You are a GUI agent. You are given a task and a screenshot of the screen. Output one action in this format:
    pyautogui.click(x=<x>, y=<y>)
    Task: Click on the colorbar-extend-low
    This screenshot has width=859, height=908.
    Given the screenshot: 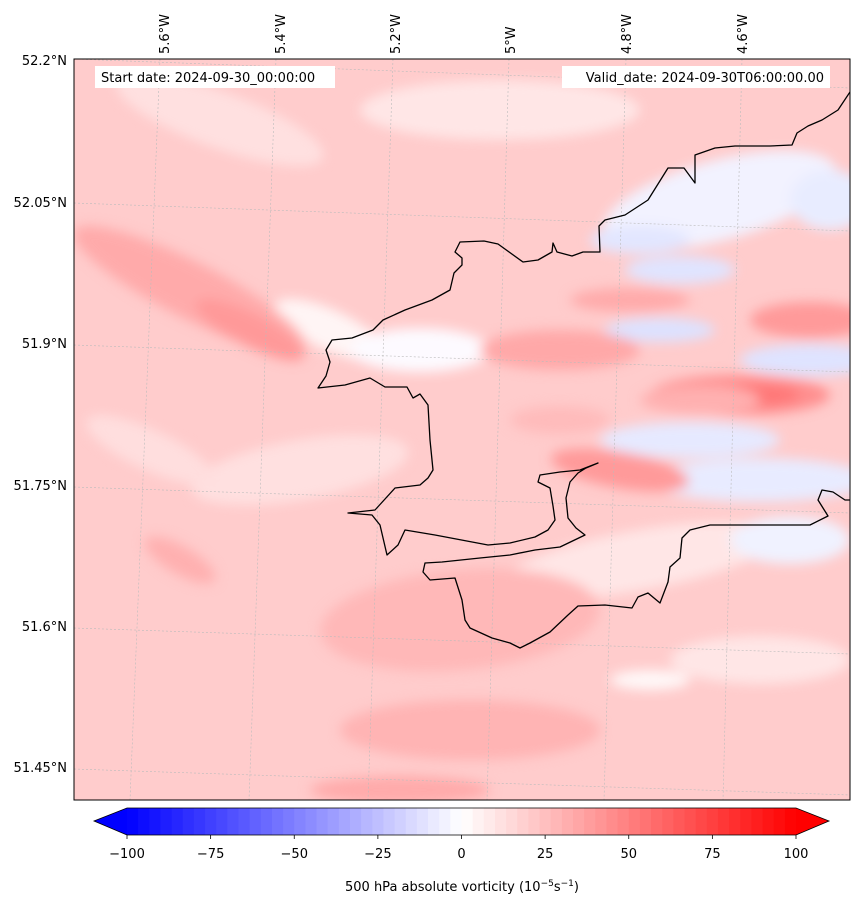 What is the action you would take?
    pyautogui.click(x=110, y=821)
    